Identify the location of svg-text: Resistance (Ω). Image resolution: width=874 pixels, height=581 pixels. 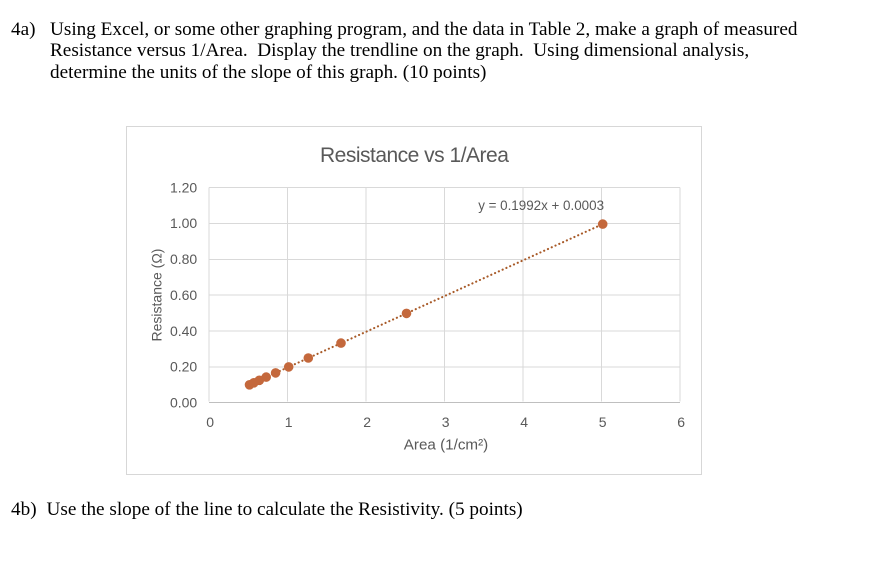
(157, 295).